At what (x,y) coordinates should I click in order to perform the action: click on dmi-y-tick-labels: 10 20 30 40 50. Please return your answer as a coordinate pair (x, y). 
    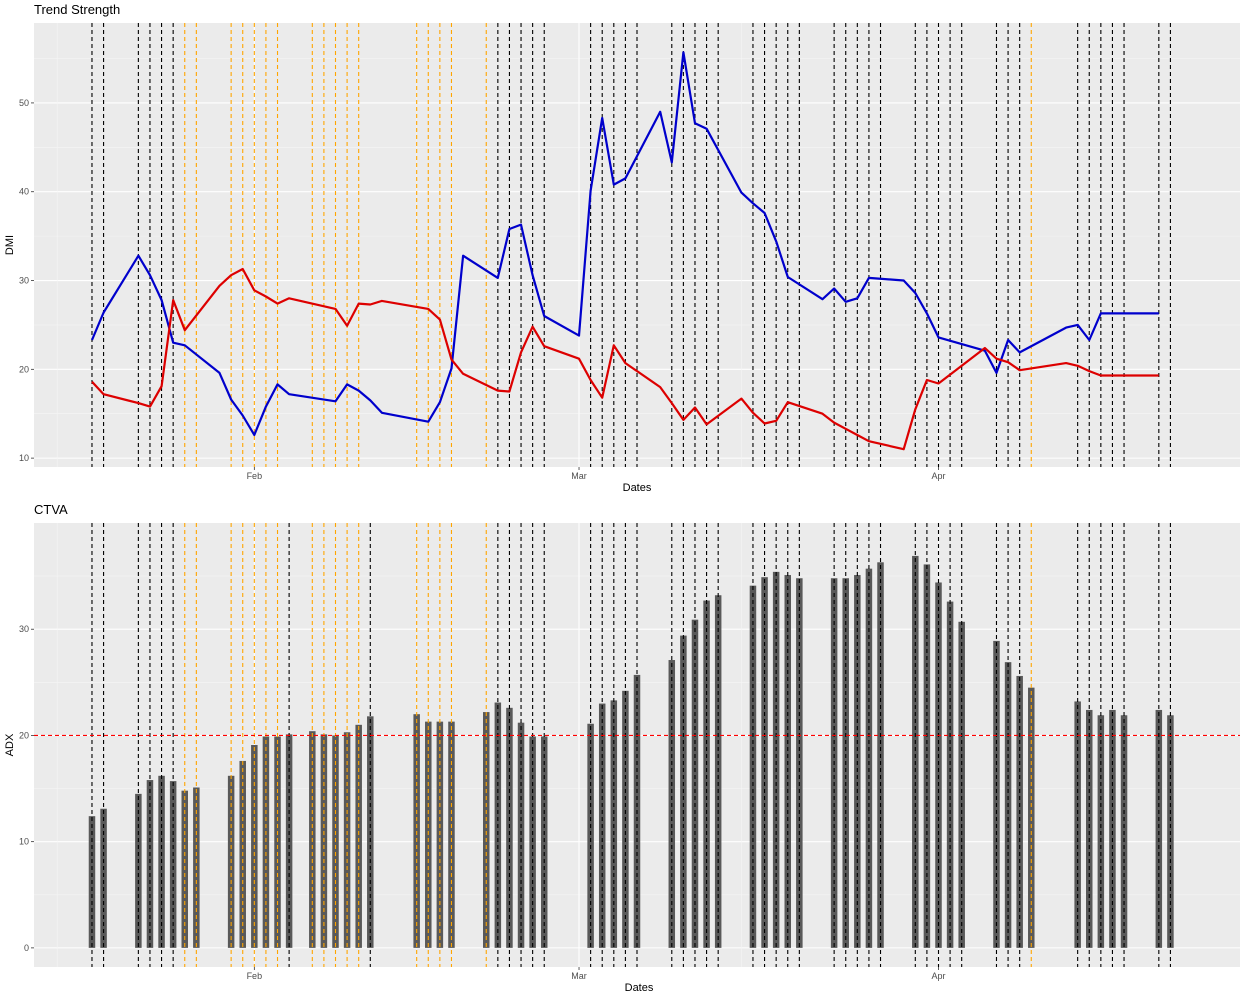
    Looking at the image, I should click on (26, 280).